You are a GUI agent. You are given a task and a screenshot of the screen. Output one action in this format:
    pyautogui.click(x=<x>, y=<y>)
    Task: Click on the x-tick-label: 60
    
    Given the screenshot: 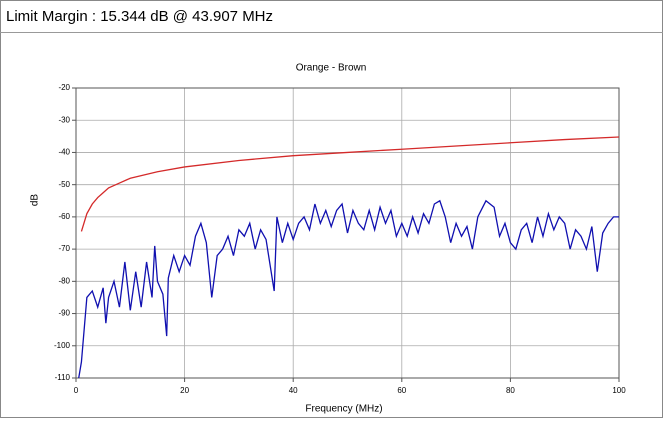 What is the action you would take?
    pyautogui.click(x=401, y=390)
    